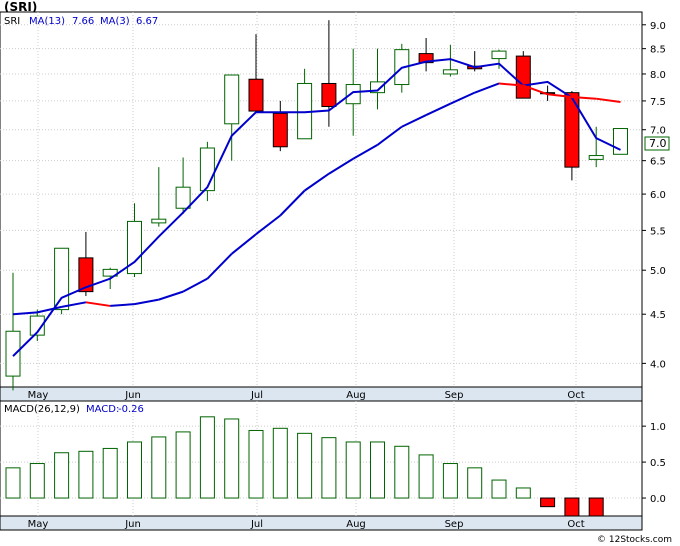  I want to click on price-x-tick-label: Jul, so click(256, 395).